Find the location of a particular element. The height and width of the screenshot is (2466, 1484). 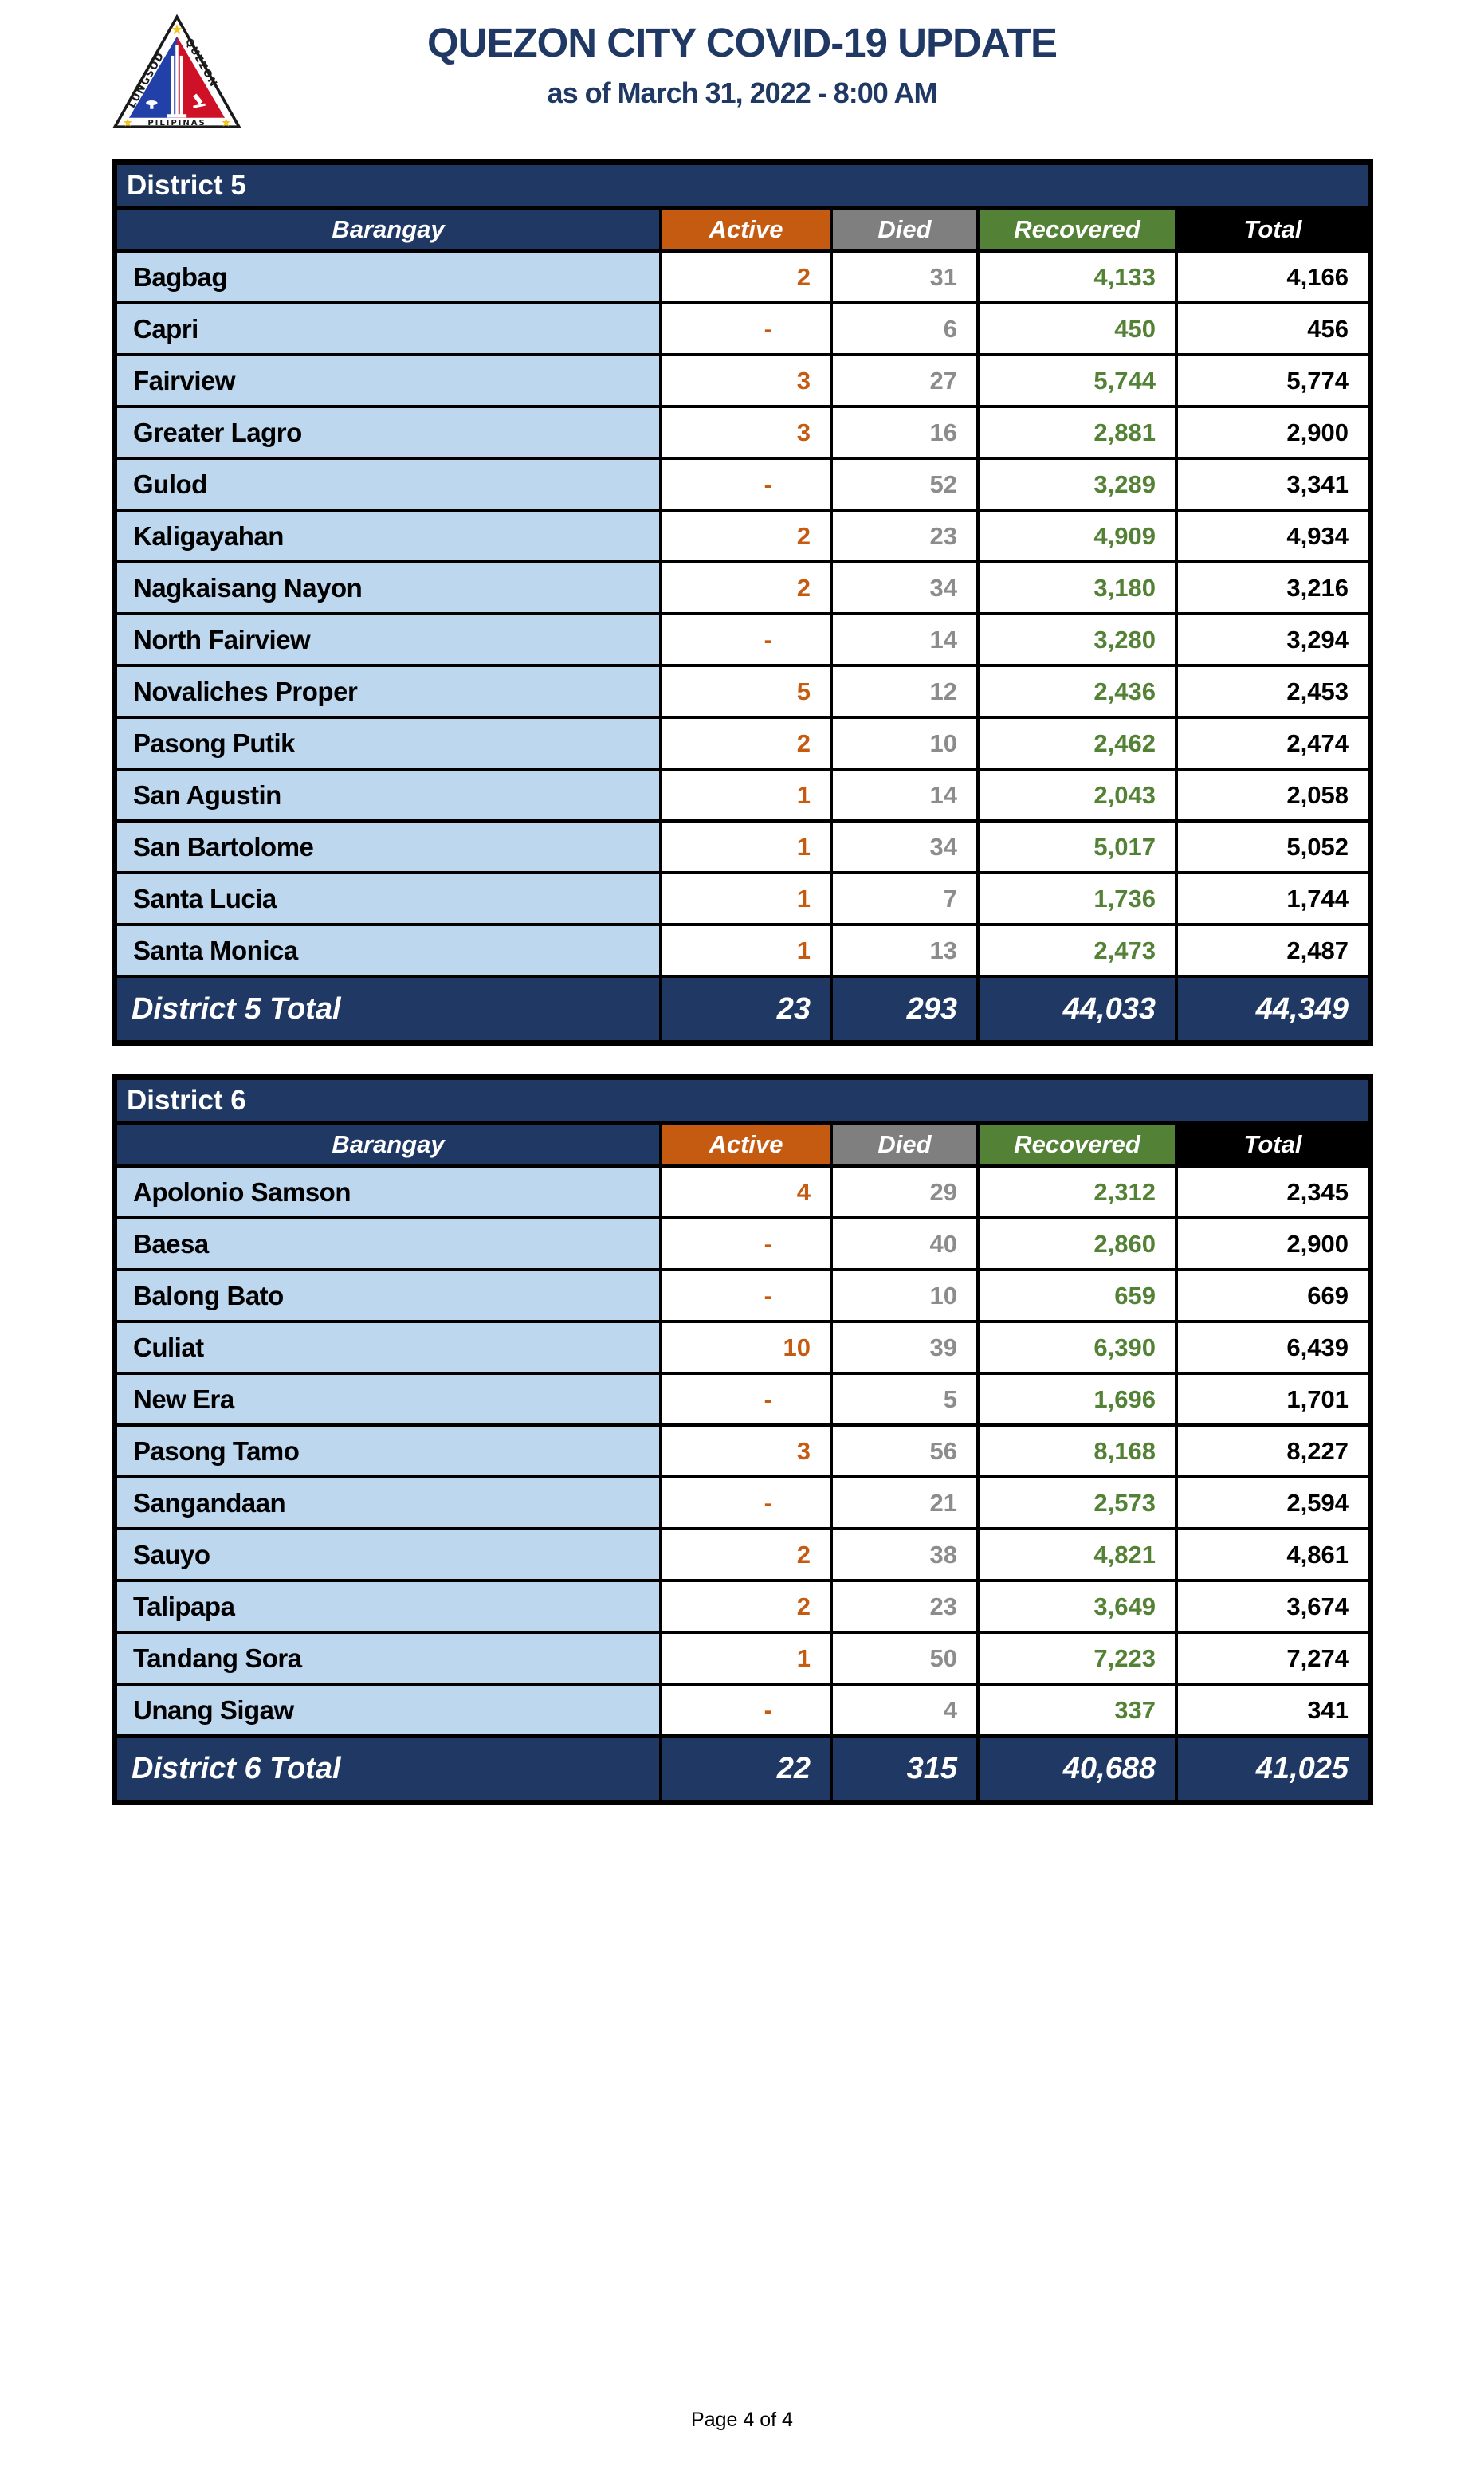

died-cell: 12 is located at coordinates (904, 691).